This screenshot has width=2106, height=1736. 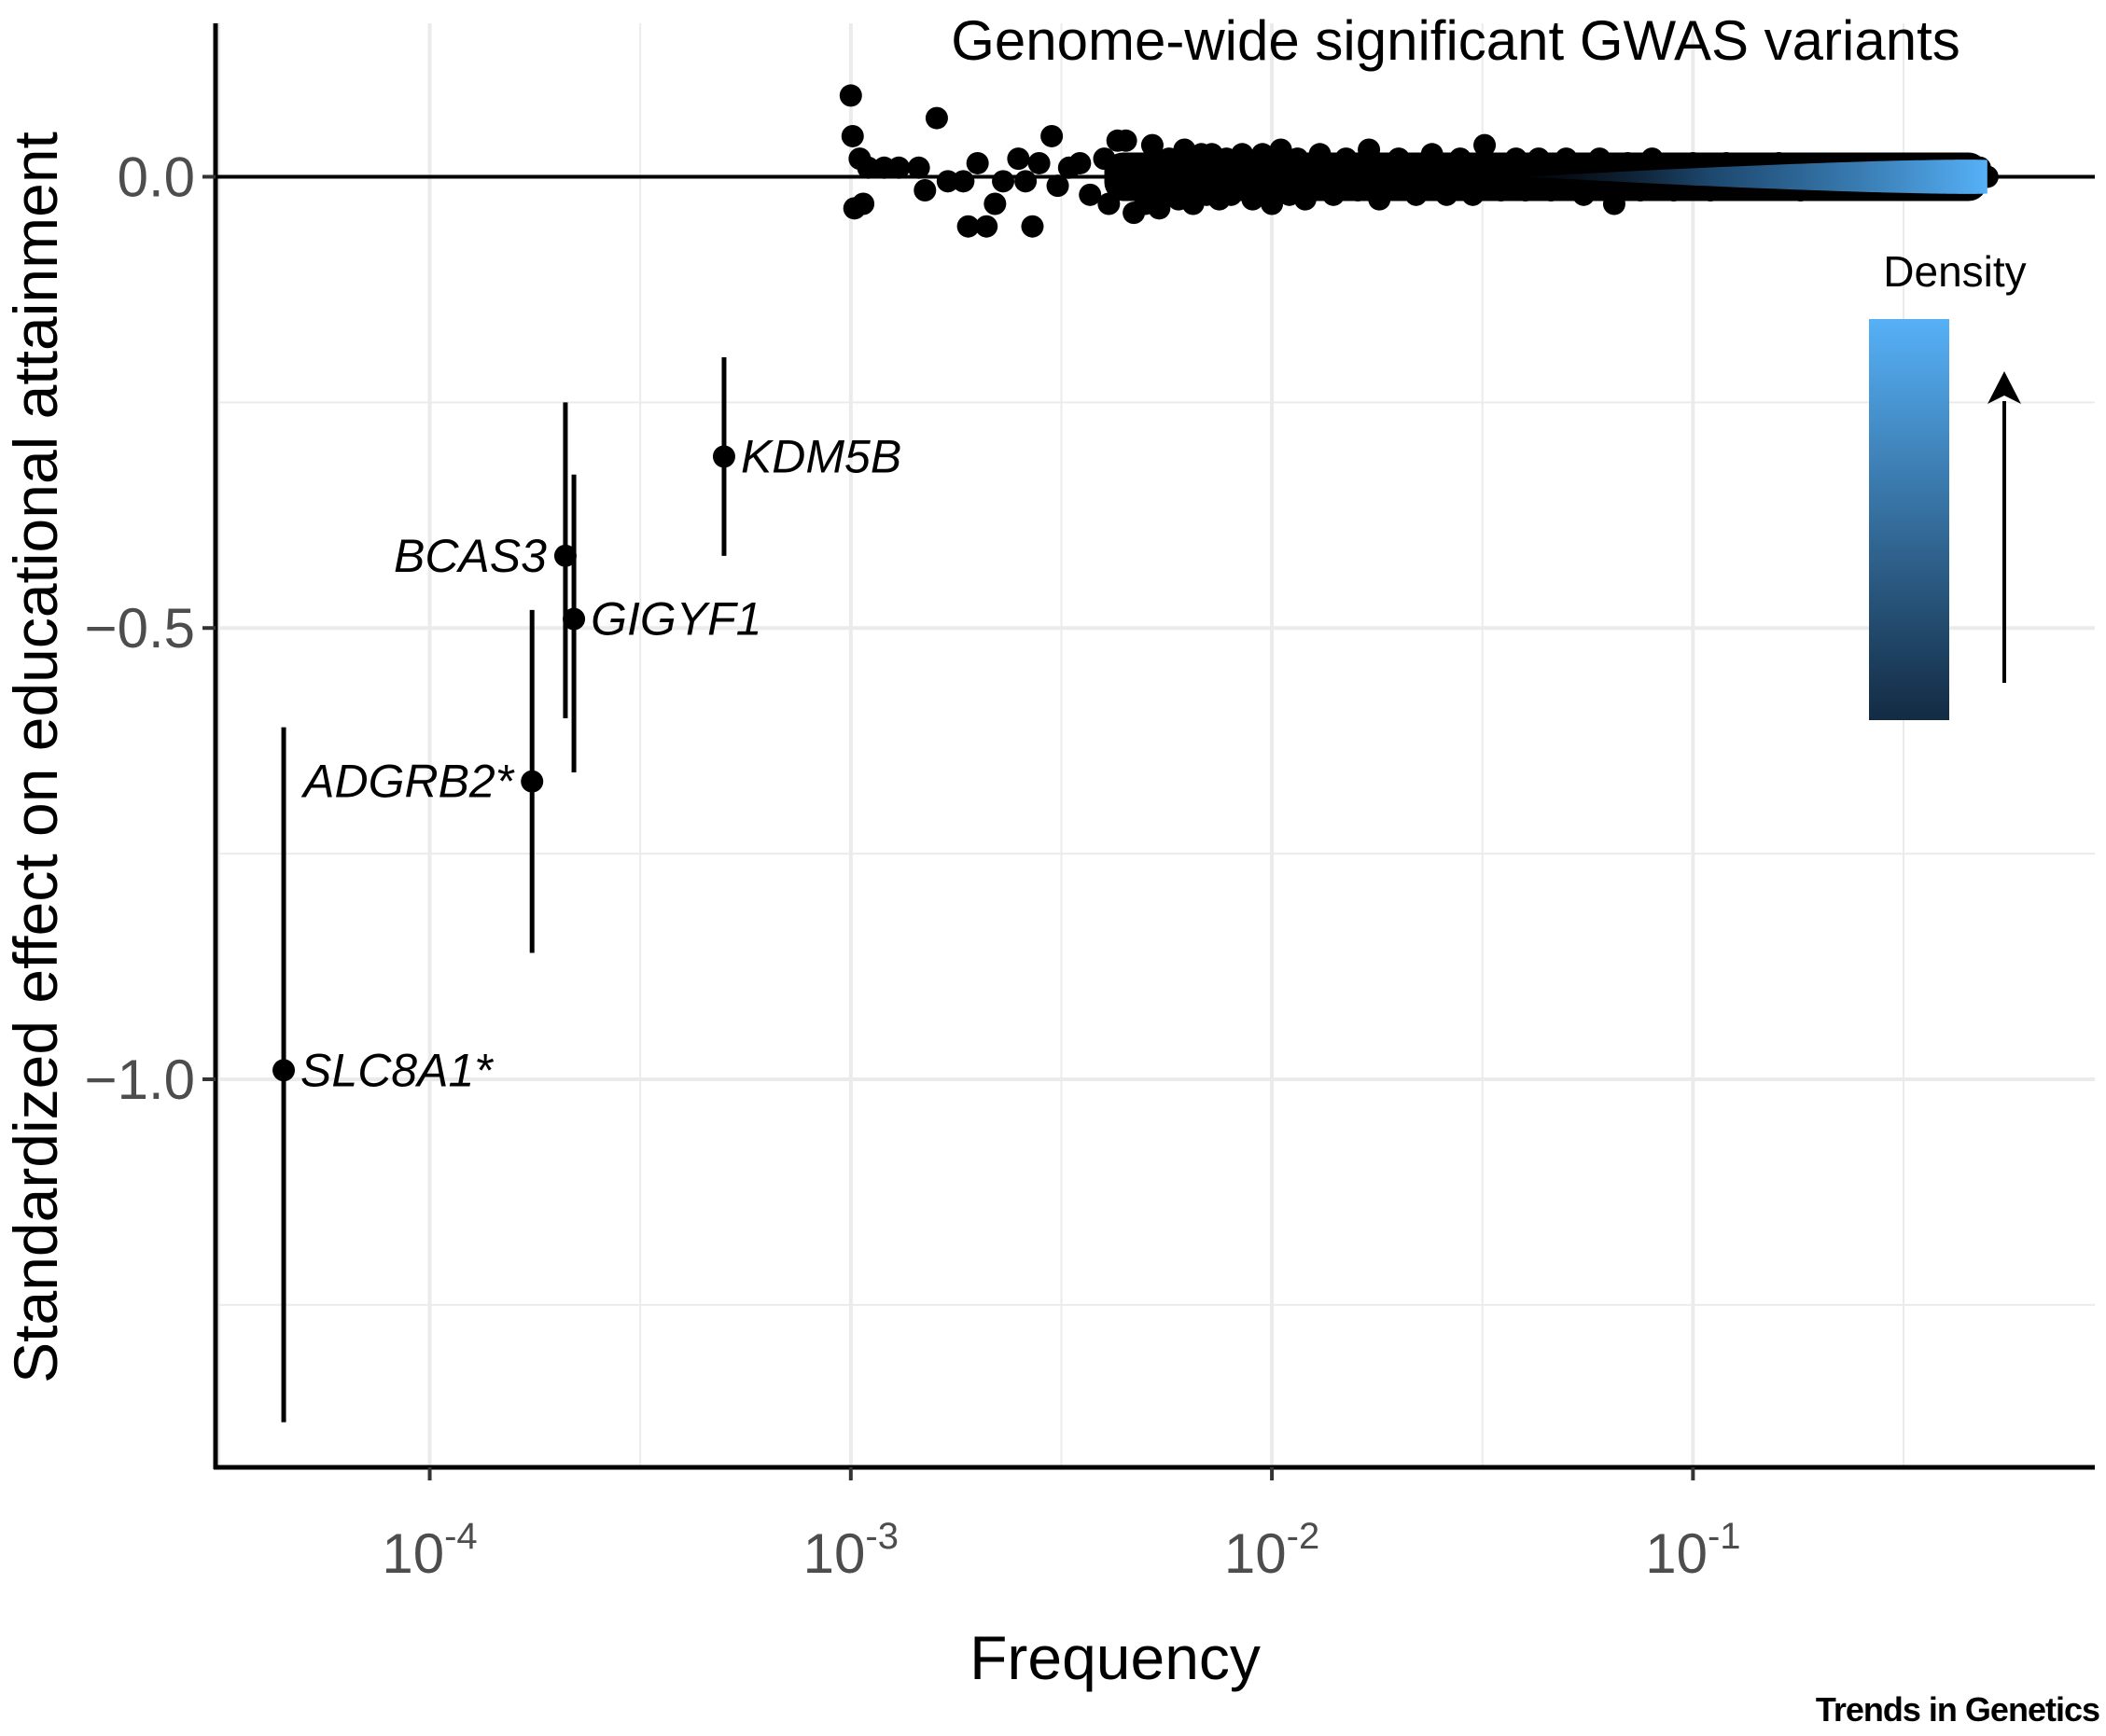 What do you see at coordinates (1909, 519) in the screenshot?
I see `legend-color-bar` at bounding box center [1909, 519].